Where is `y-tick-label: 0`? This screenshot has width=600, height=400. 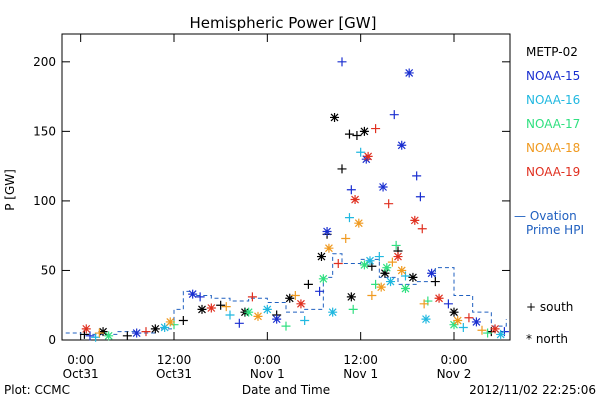 y-tick-label: 0 is located at coordinates (52, 340).